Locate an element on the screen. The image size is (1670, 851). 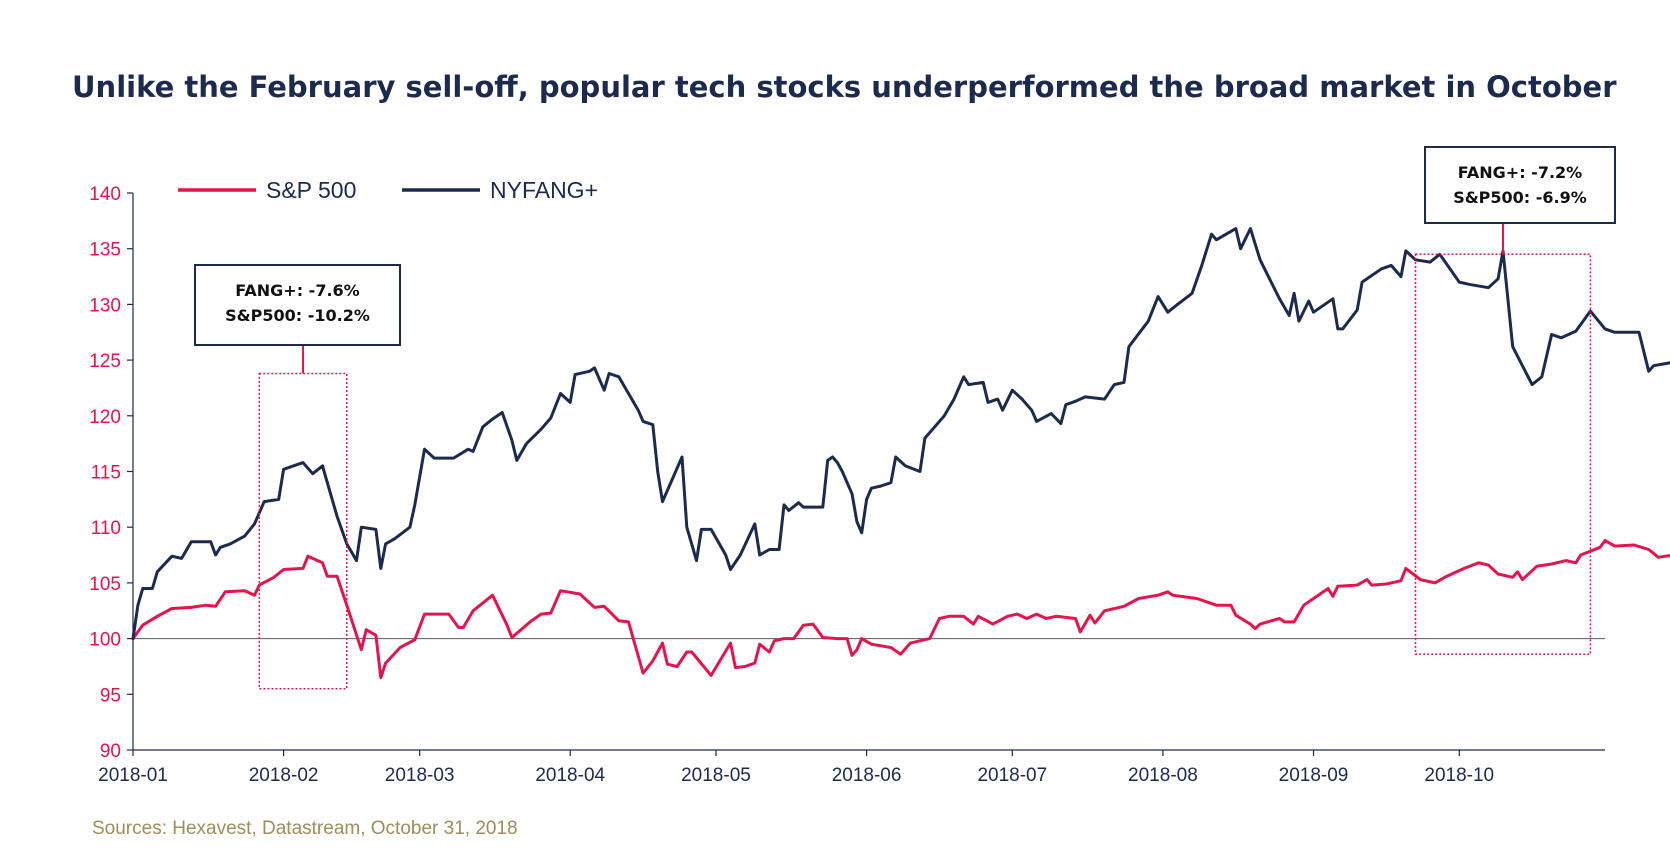
y-axis: 90 95 100 105 110 115 120 125 130 135 140 is located at coordinates (111, 473).